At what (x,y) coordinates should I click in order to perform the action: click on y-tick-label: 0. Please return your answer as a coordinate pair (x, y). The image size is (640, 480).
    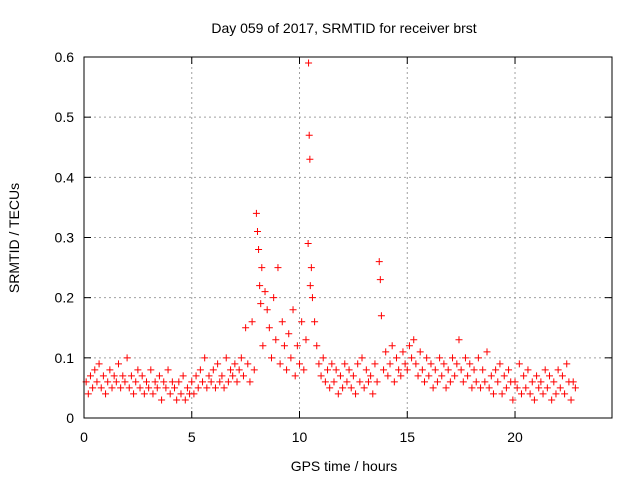
    Looking at the image, I should click on (70, 418).